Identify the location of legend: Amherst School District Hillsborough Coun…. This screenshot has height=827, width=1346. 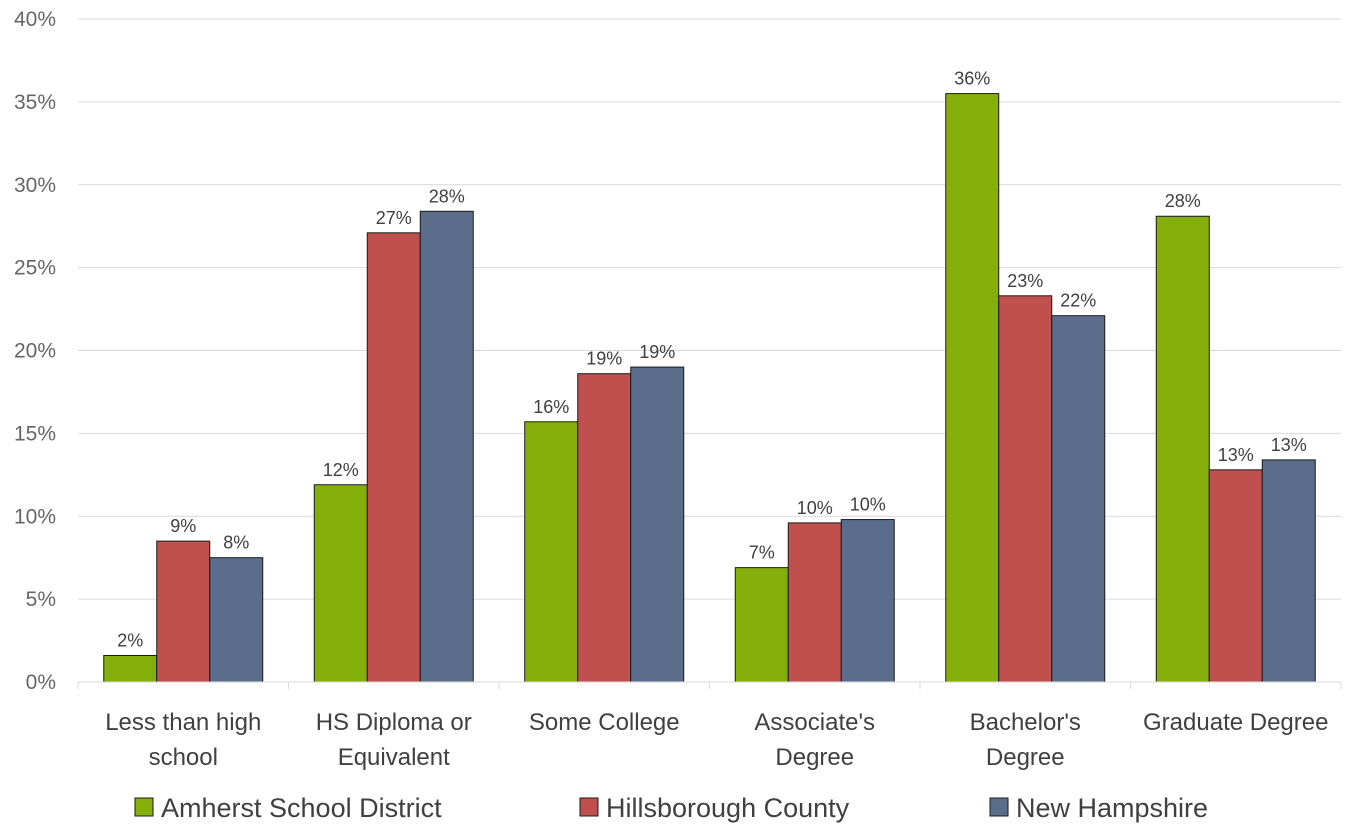
(671, 808).